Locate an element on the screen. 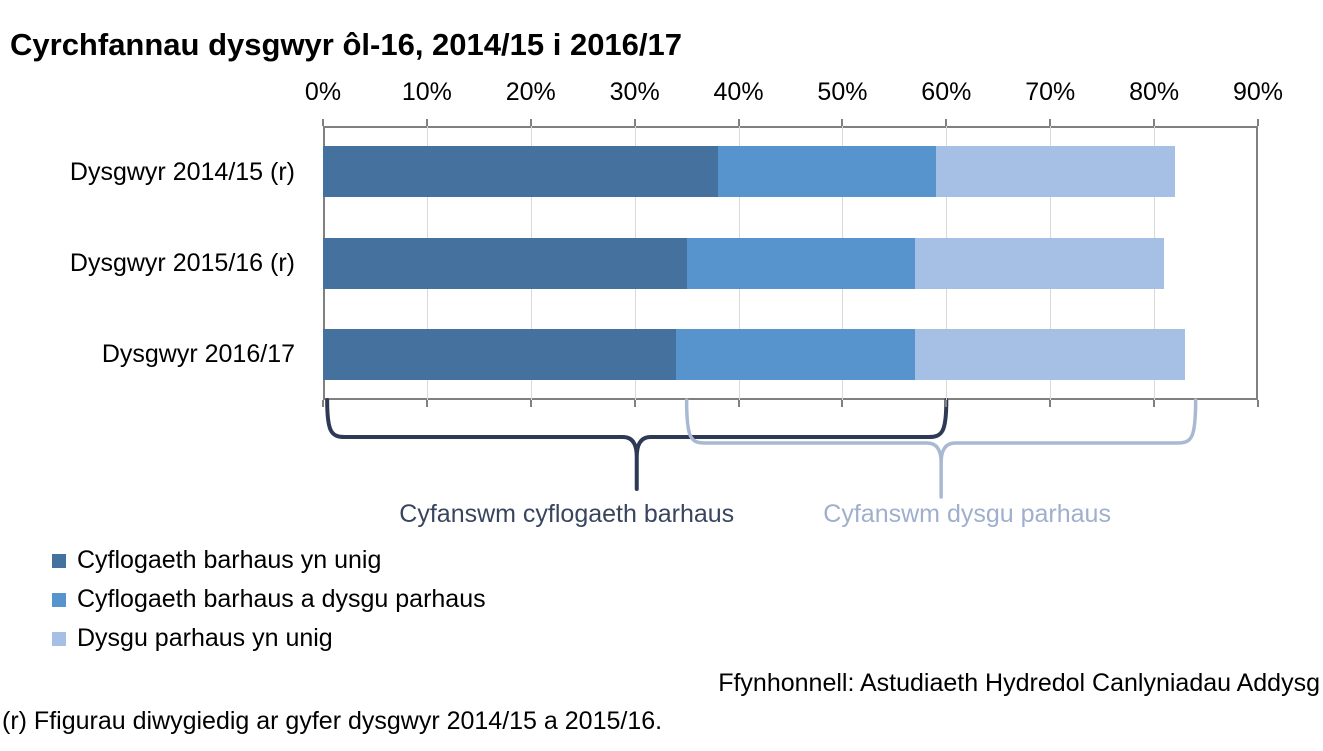 The image size is (1323, 751). legend-item: Cyflogaeth barhaus a dysgu parhaus is located at coordinates (269, 599).